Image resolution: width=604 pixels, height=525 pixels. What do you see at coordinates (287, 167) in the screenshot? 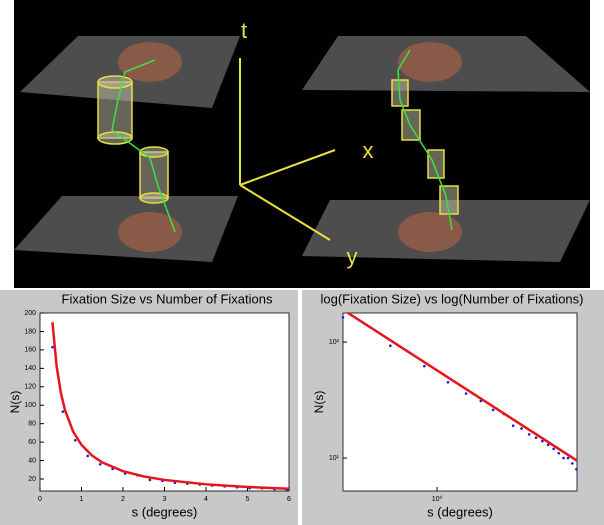
I see `x-axis` at bounding box center [287, 167].